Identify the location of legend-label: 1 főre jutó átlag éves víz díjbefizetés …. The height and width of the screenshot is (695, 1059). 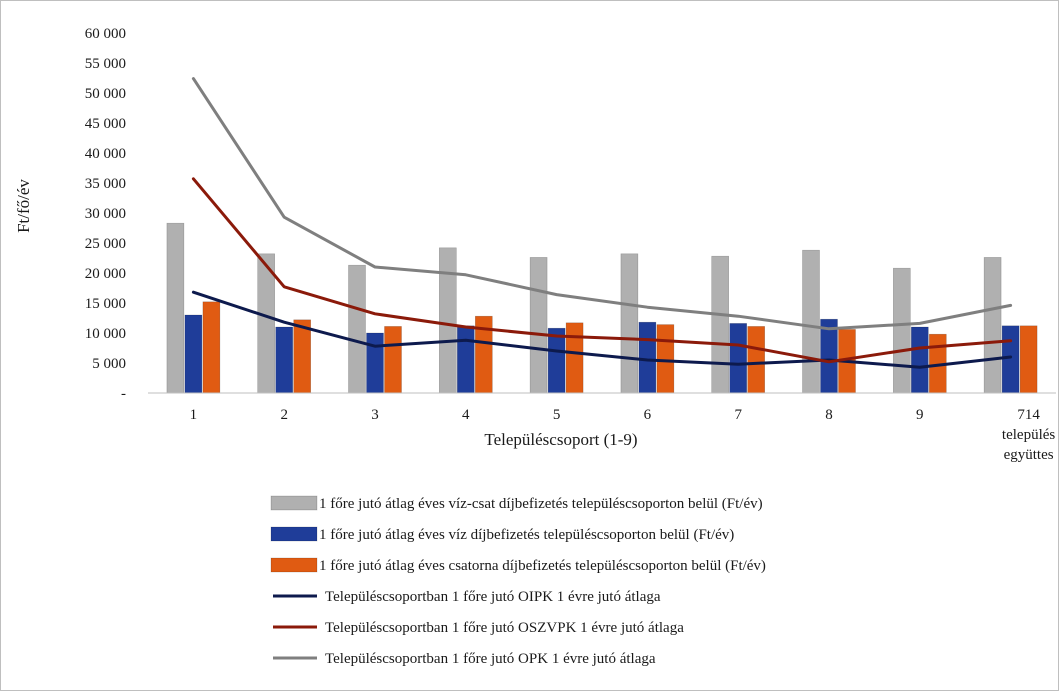
(526, 535).